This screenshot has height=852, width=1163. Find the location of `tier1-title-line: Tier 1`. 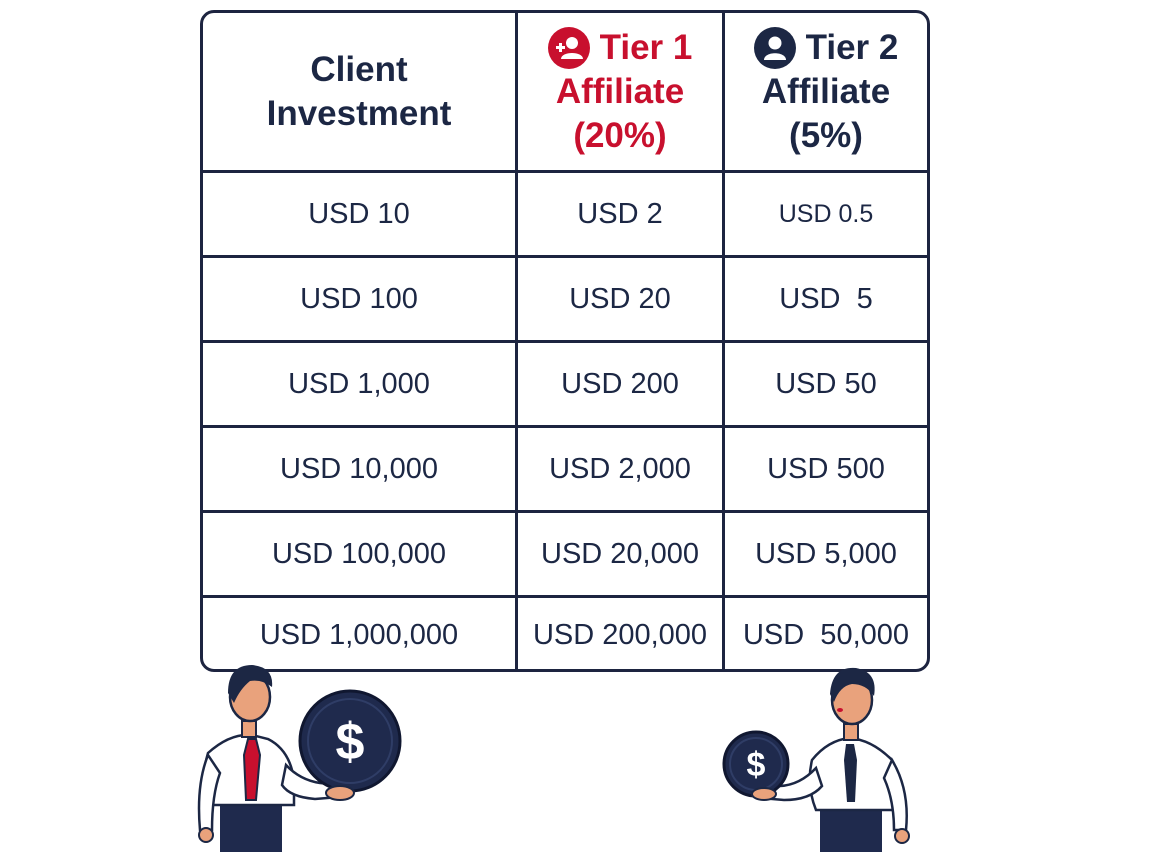

tier1-title-line: Tier 1 is located at coordinates (620, 48).